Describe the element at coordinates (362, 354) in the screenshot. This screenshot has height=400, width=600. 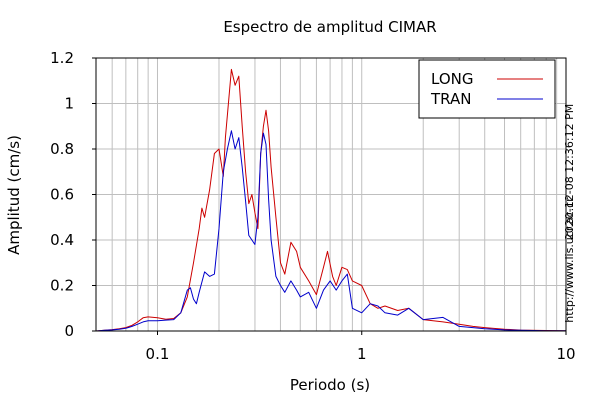
I see `x-tick-label: 1` at that location.